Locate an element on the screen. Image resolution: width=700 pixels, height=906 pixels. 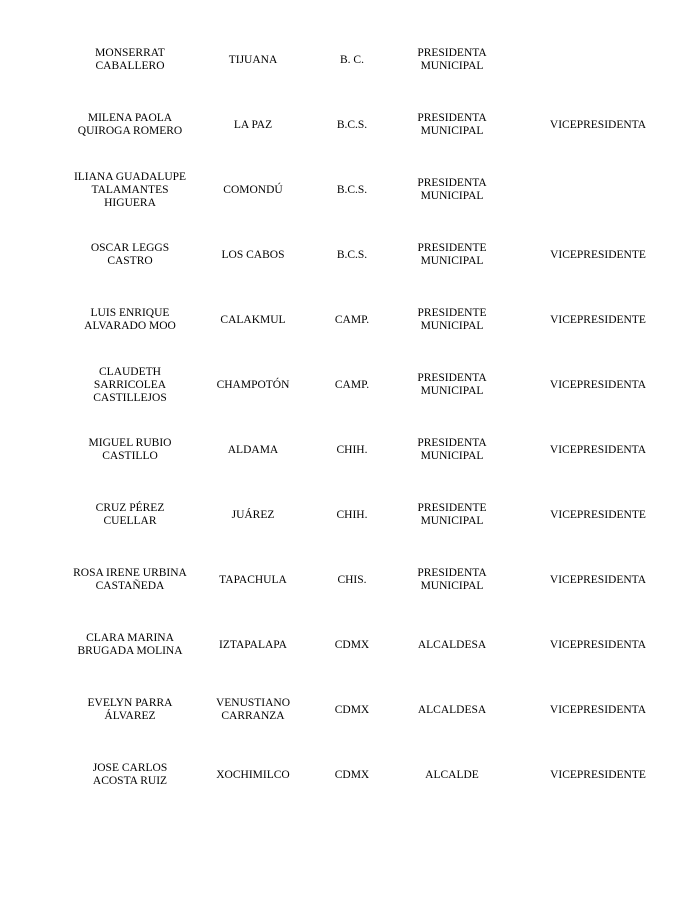
member-name-cell: ILIANA GUADALUPE TALAMANTES HIGUERA is located at coordinates (130, 189).